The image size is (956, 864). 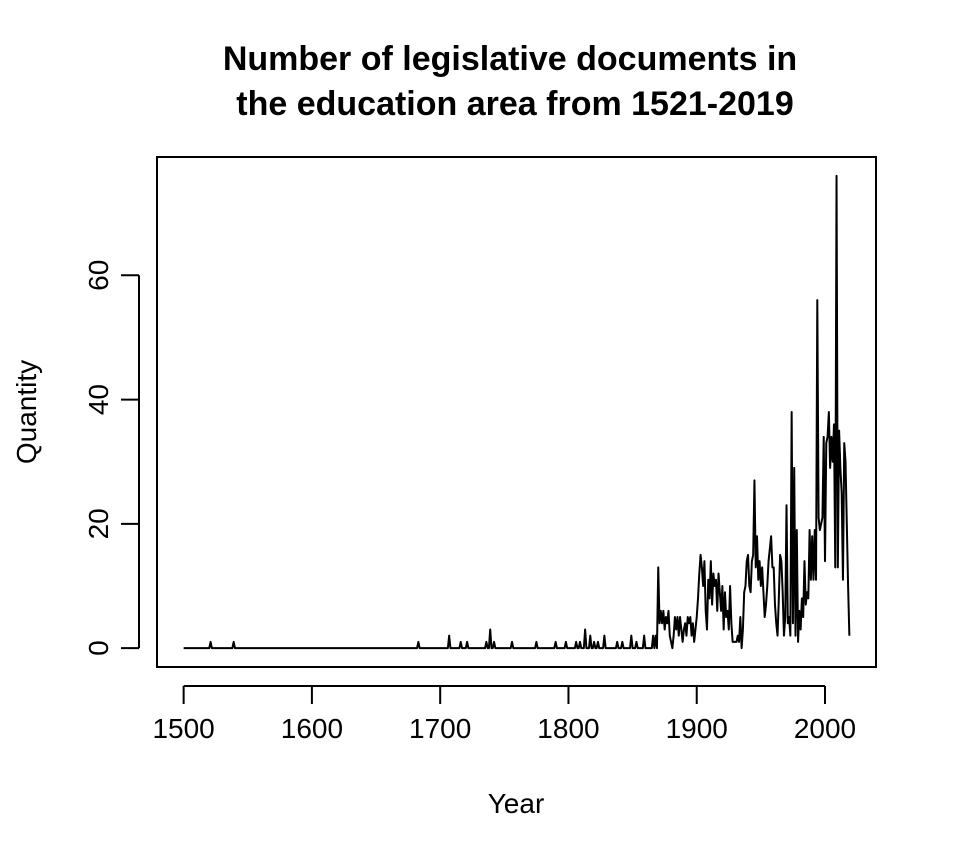 I want to click on x-tick-label: 1500, so click(x=183, y=728).